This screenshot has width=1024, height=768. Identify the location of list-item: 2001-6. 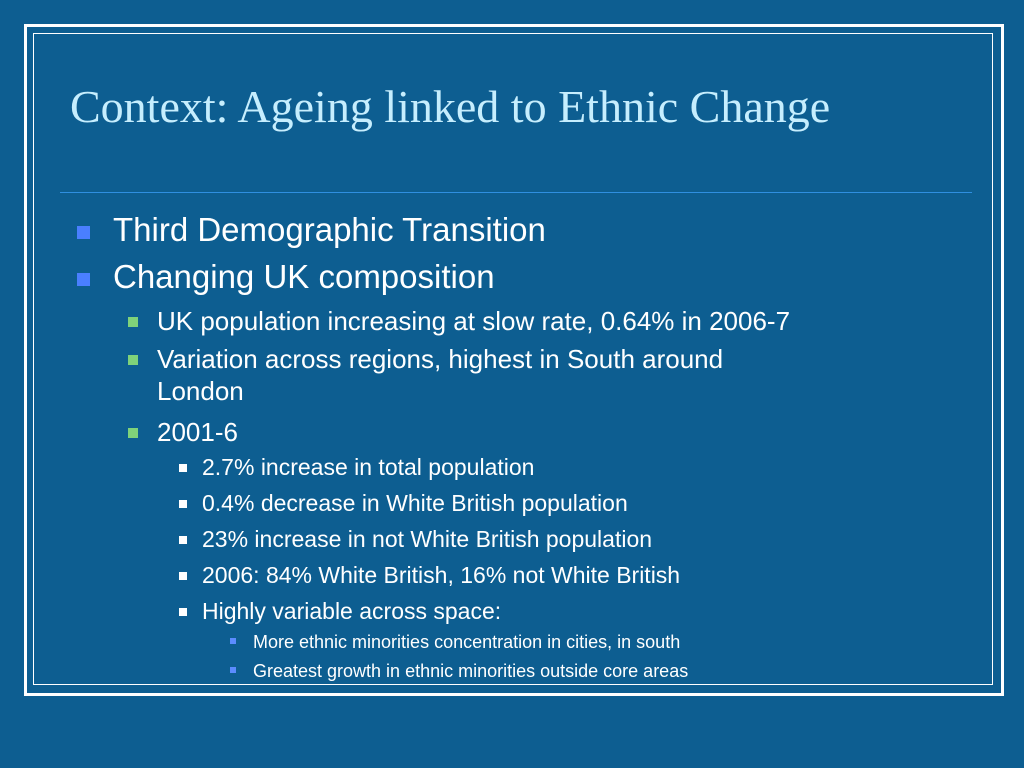
(197, 432).